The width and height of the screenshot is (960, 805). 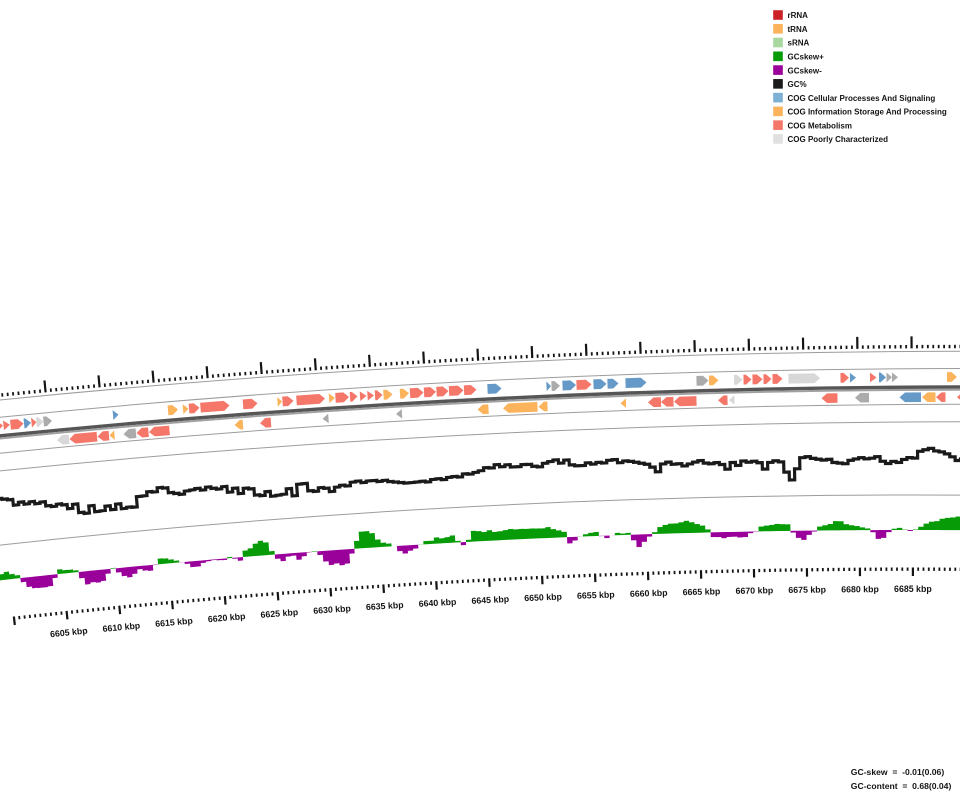 What do you see at coordinates (649, 593) in the screenshot?
I see `svg-text: 6660 kbp` at bounding box center [649, 593].